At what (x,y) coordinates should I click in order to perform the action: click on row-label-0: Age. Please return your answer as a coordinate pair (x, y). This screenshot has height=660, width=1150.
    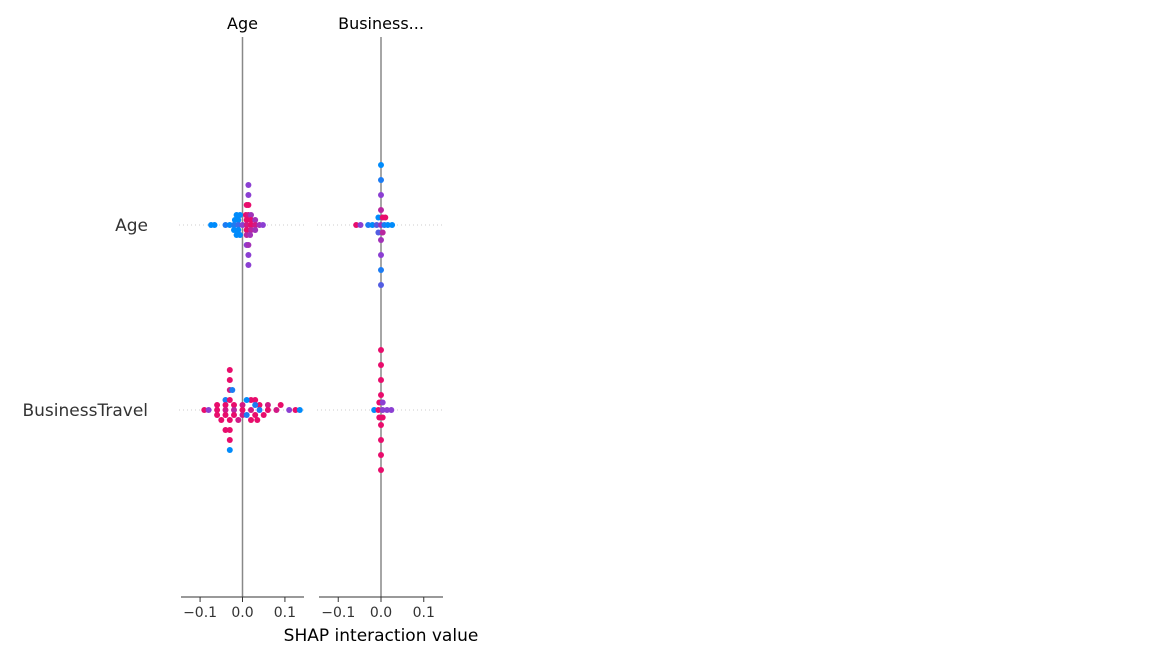
    Looking at the image, I should click on (131, 226).